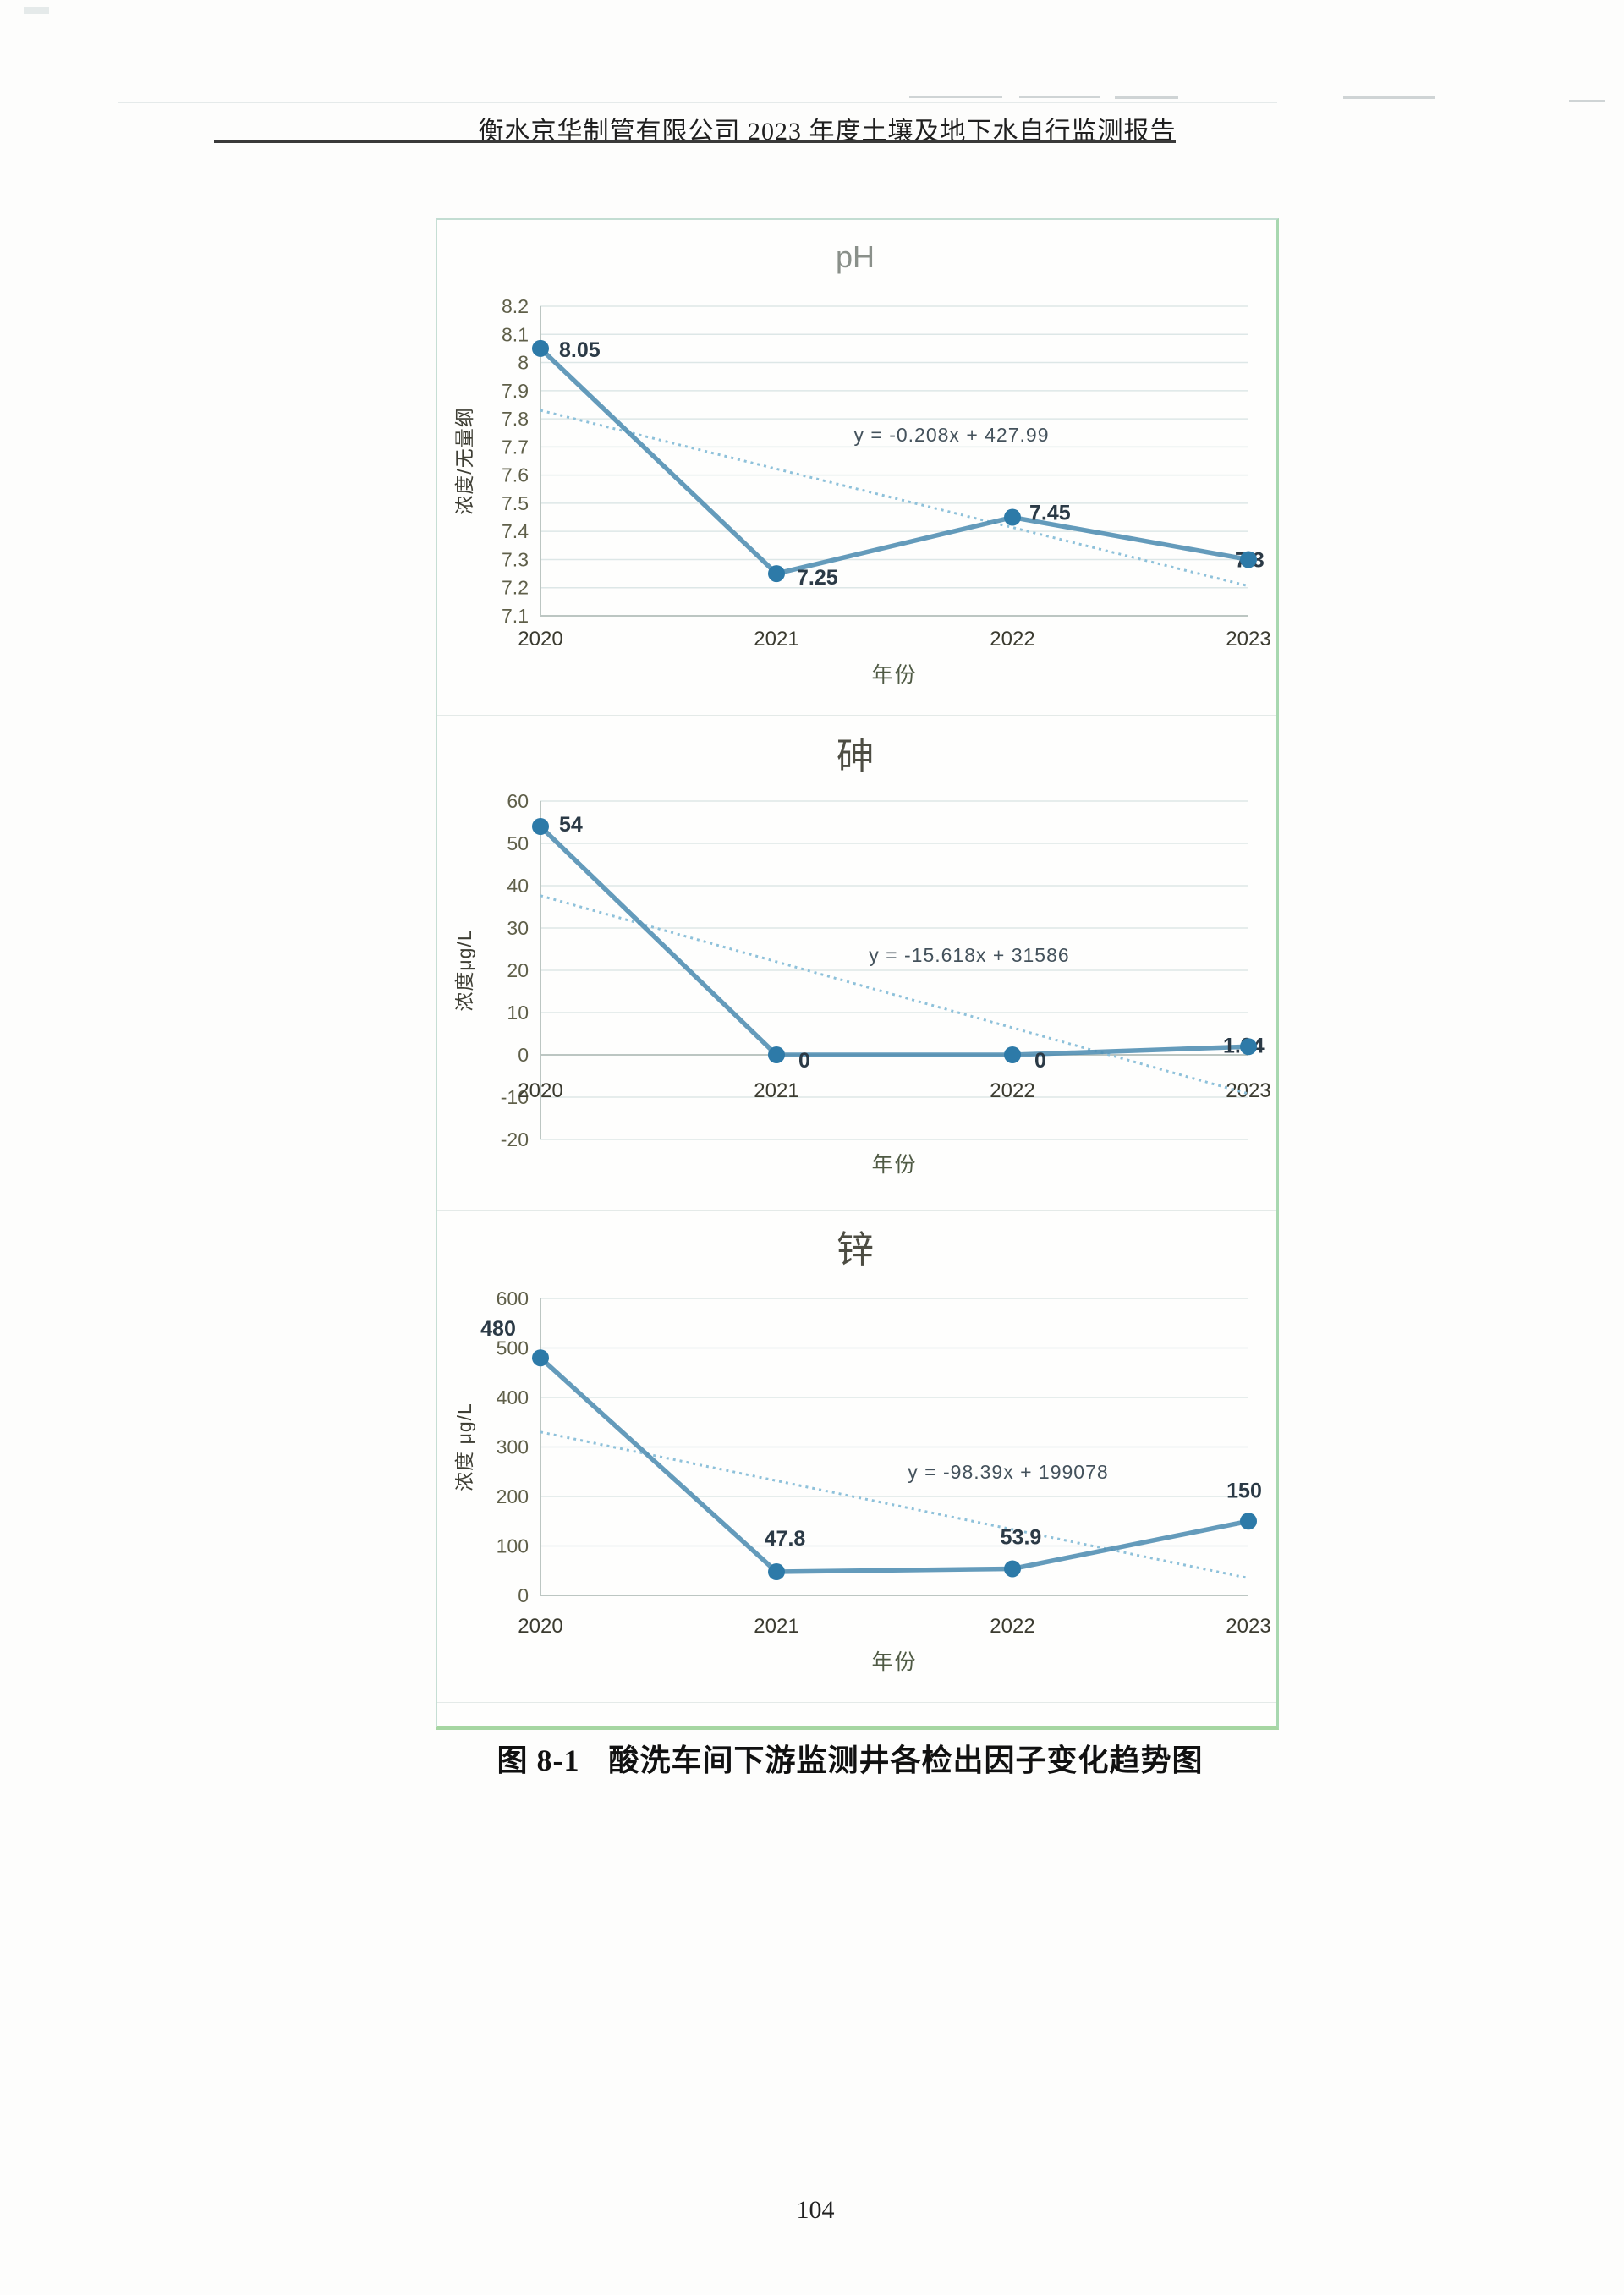  Describe the element at coordinates (516, 419) in the screenshot. I see `y-tick-label: 7.8` at that location.